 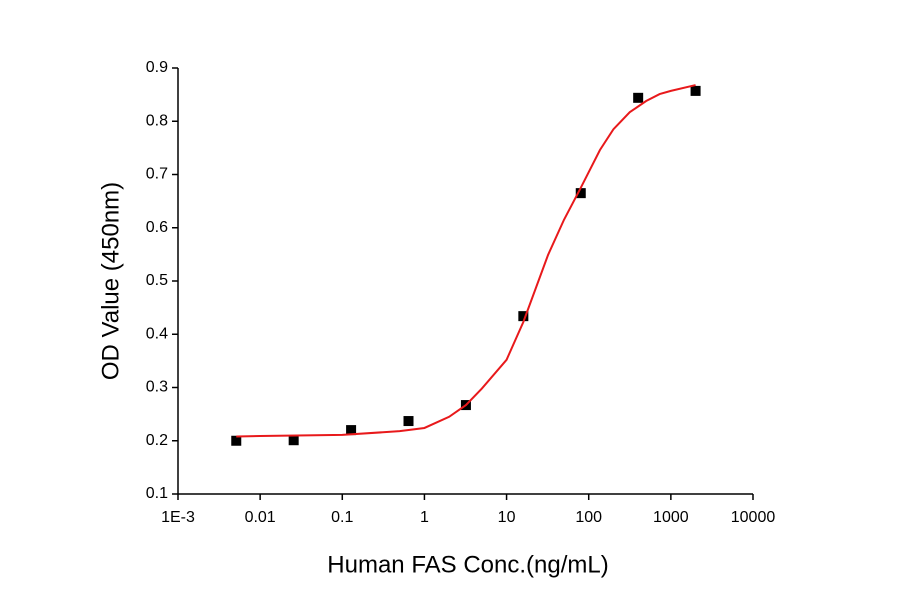 What do you see at coordinates (157, 174) in the screenshot?
I see `y-tick-label: 0.7` at bounding box center [157, 174].